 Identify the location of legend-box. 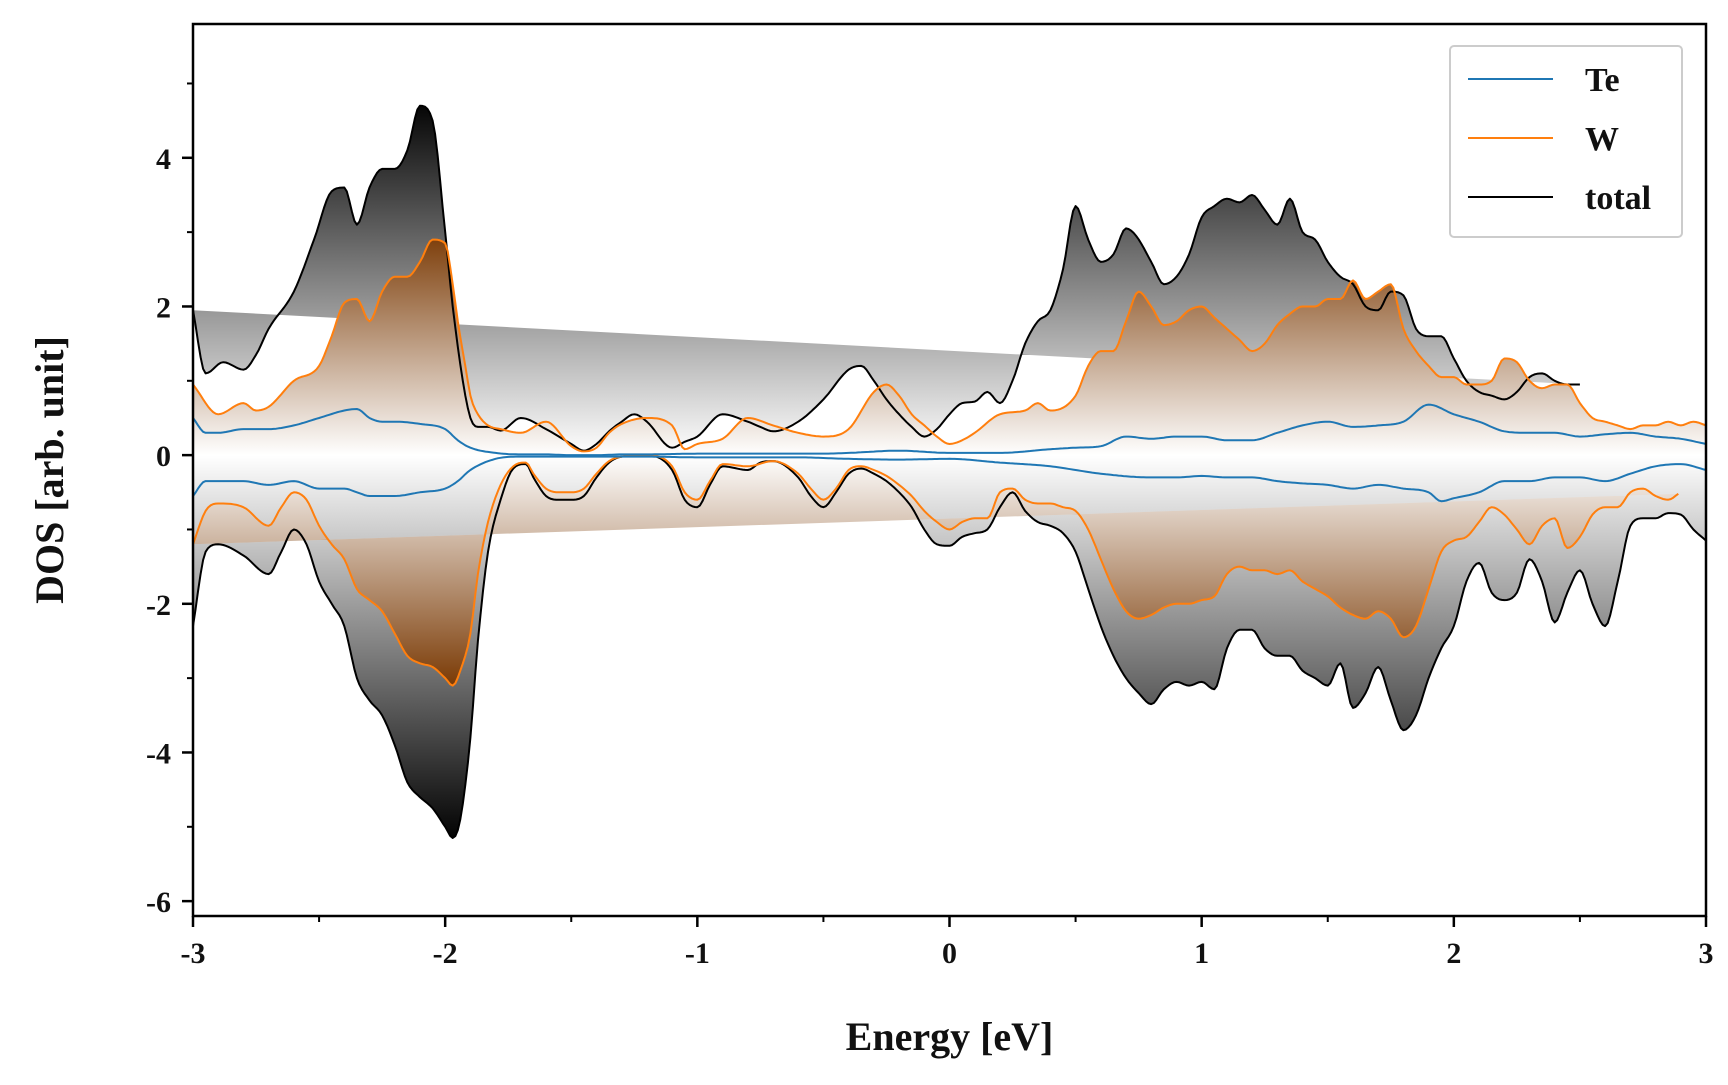
(1566, 141).